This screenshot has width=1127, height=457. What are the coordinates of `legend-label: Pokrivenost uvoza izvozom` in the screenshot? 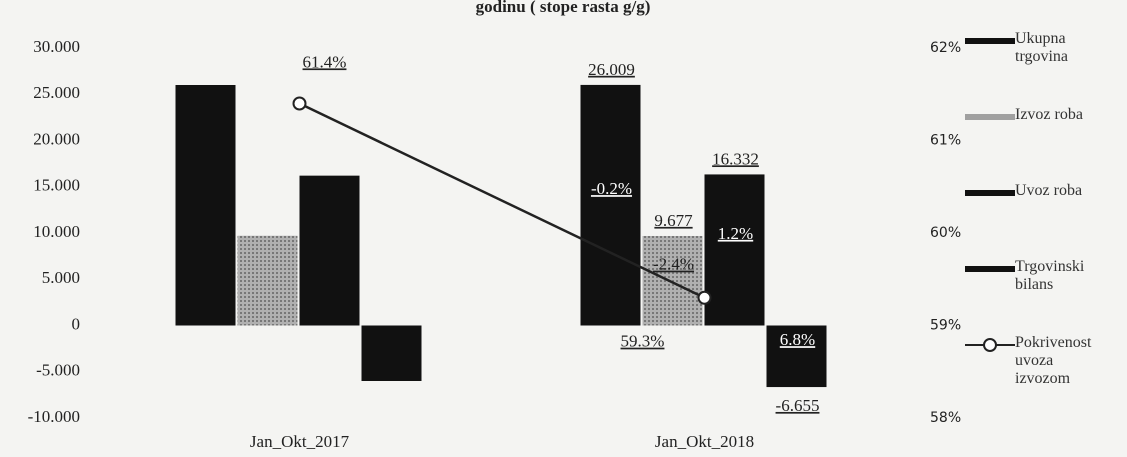 It's located at (1053, 360).